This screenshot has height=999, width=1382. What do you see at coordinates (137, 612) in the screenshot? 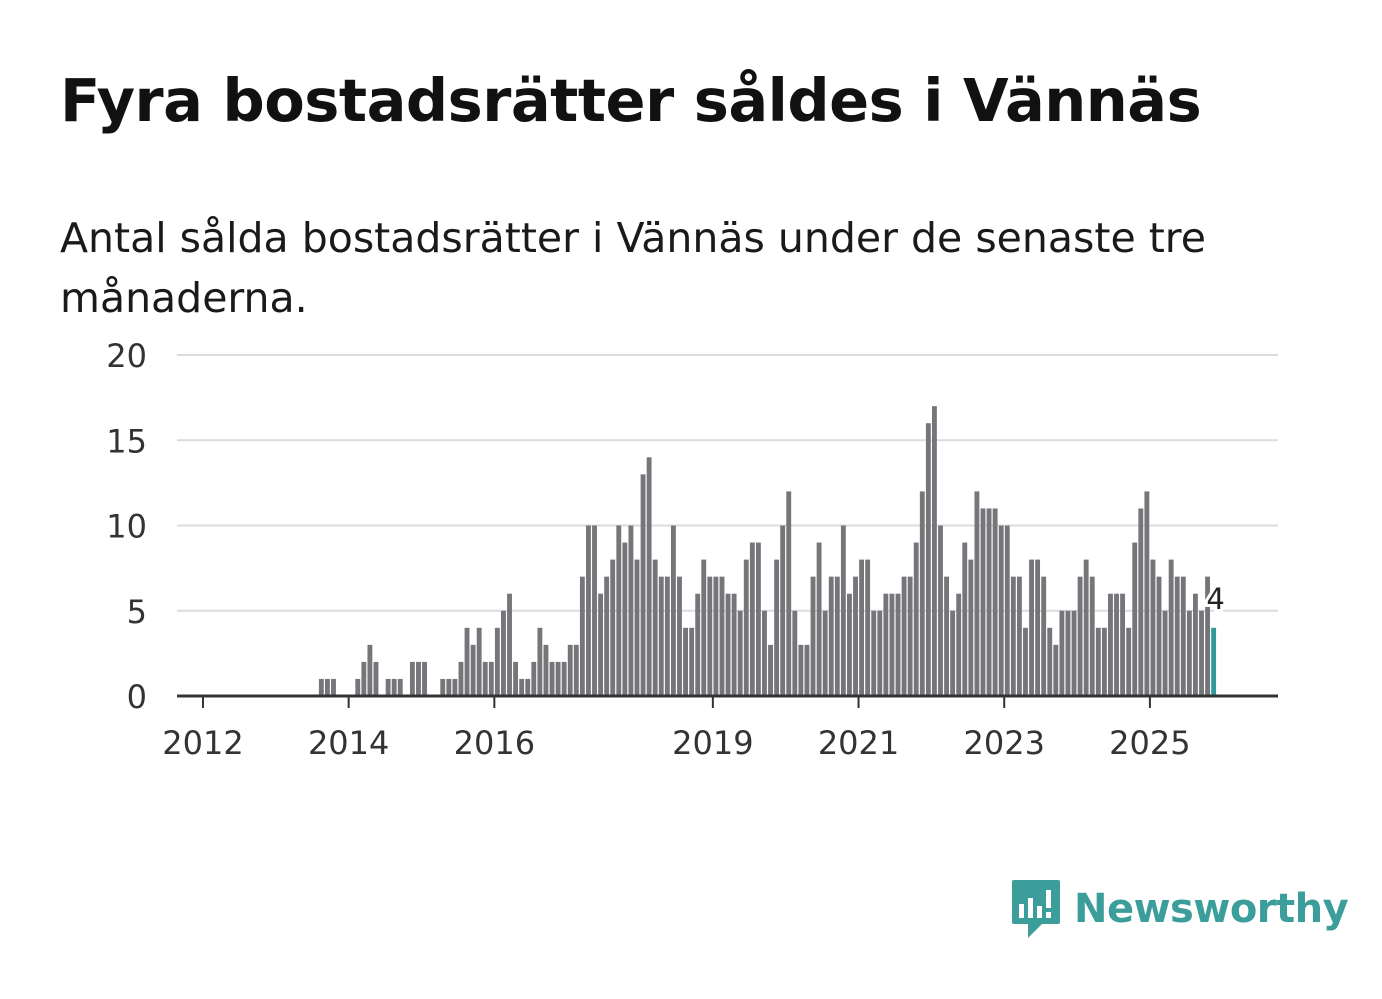
I see `y-tick-label: 5` at bounding box center [137, 612].